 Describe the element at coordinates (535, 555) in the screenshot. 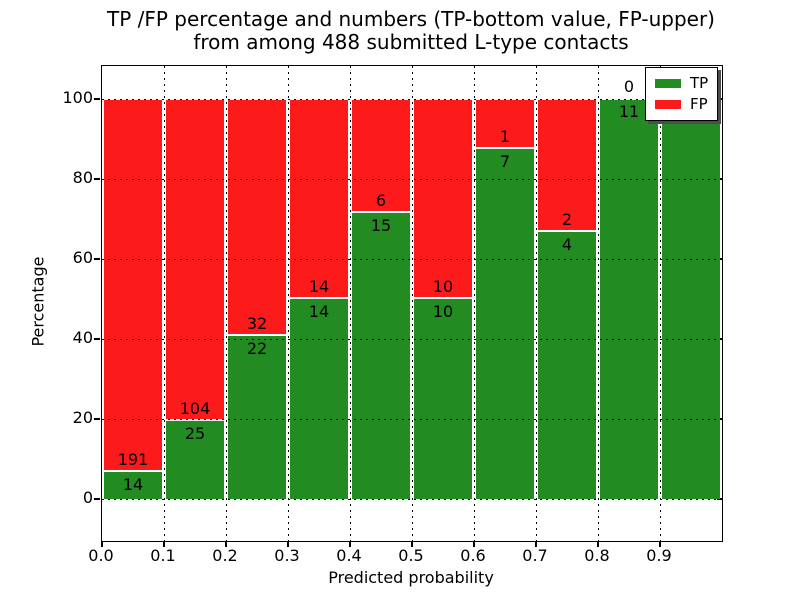

I see `x-tick-label: 0.7` at that location.